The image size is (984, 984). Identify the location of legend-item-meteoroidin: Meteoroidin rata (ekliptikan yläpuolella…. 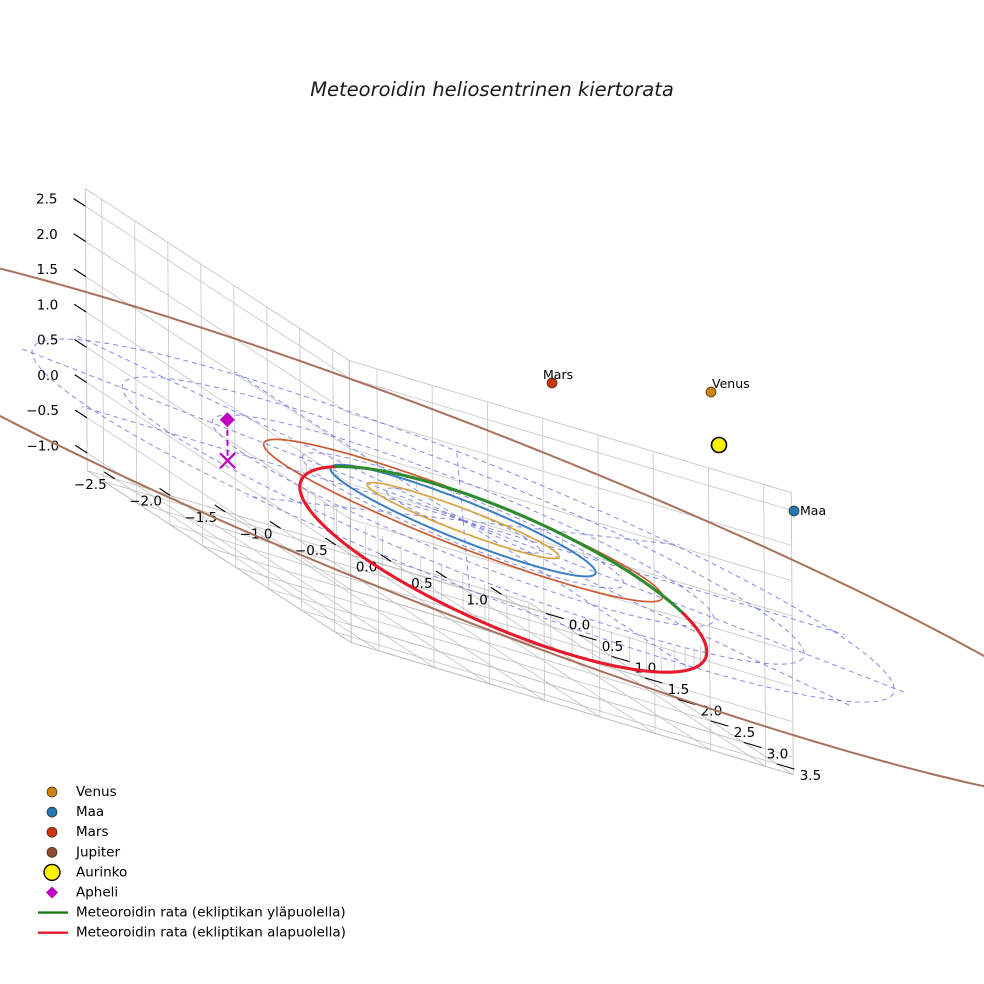
(192, 913).